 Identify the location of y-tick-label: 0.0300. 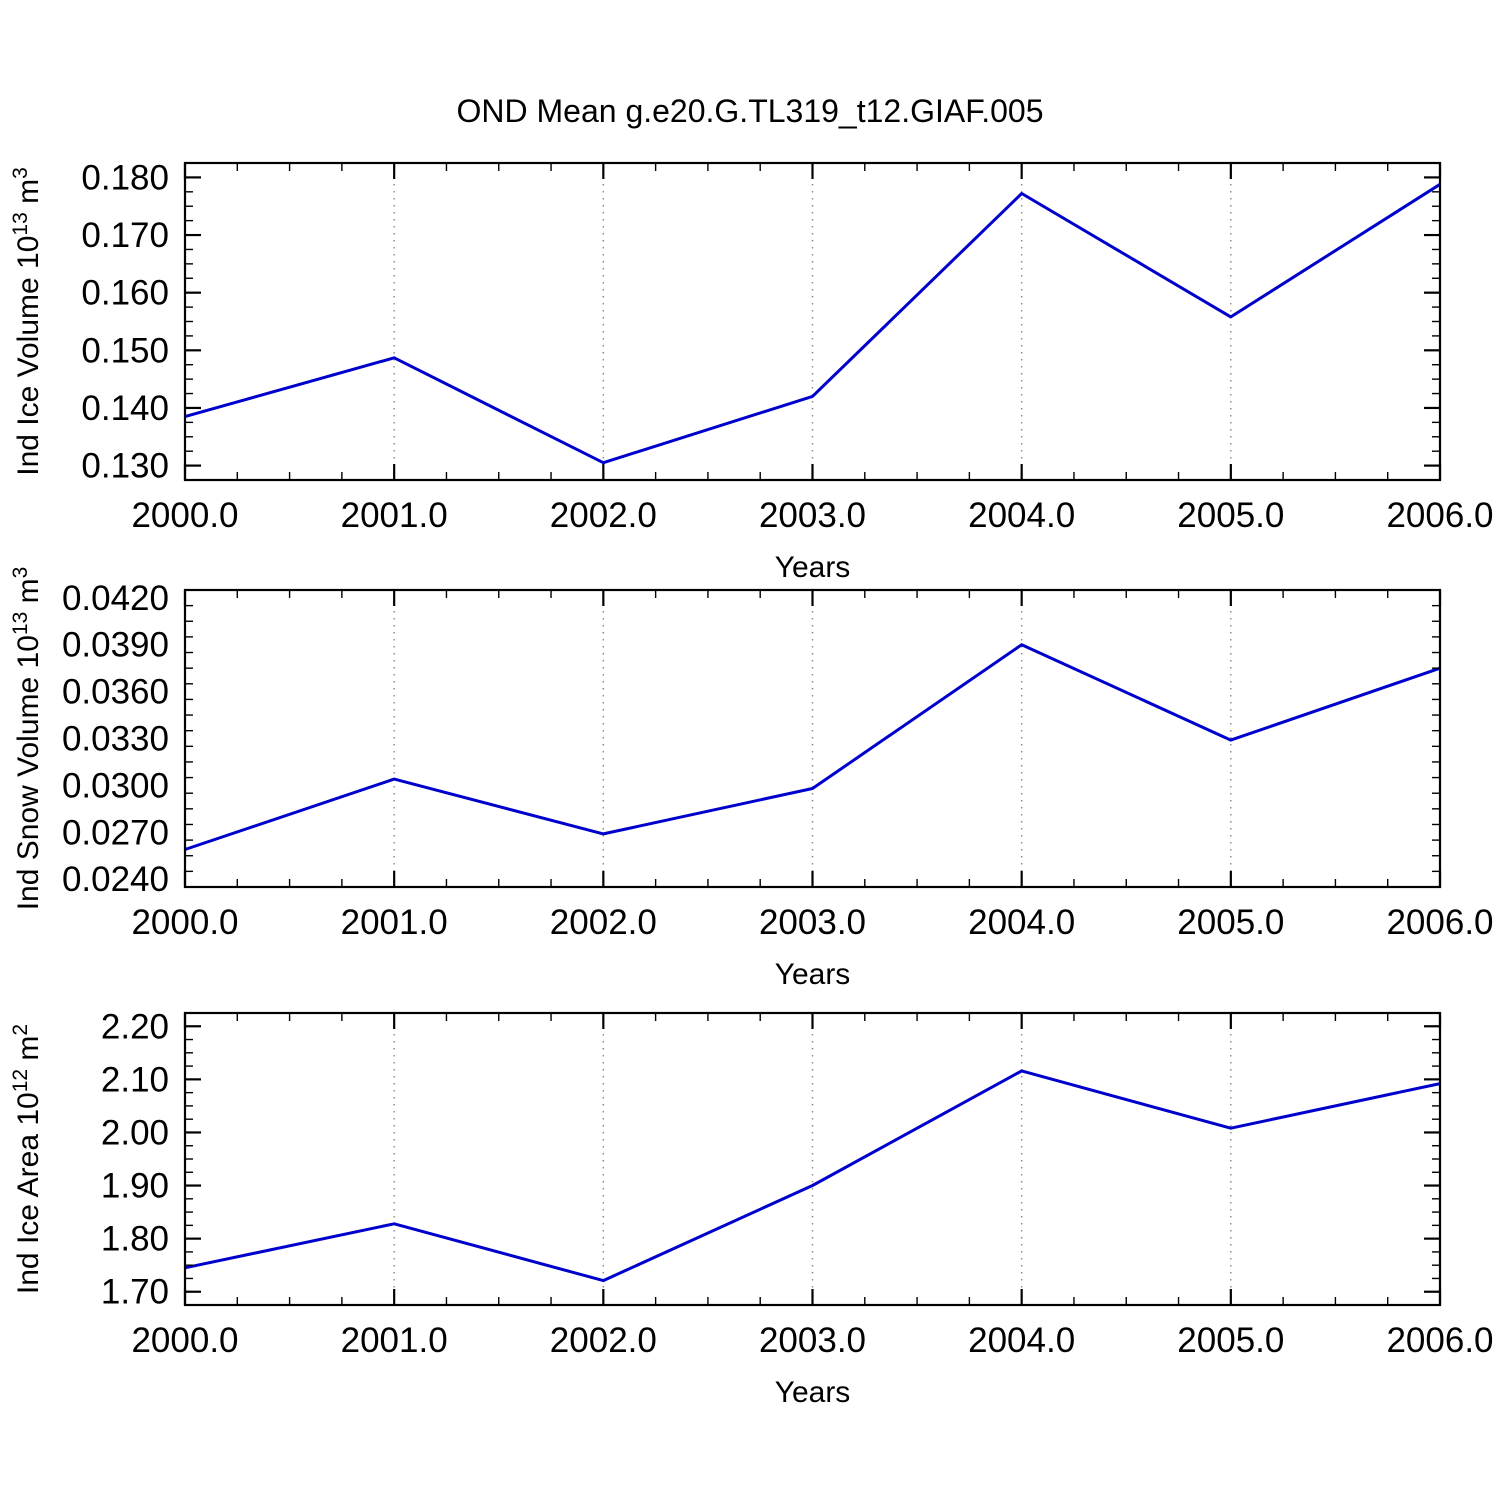
(115, 785).